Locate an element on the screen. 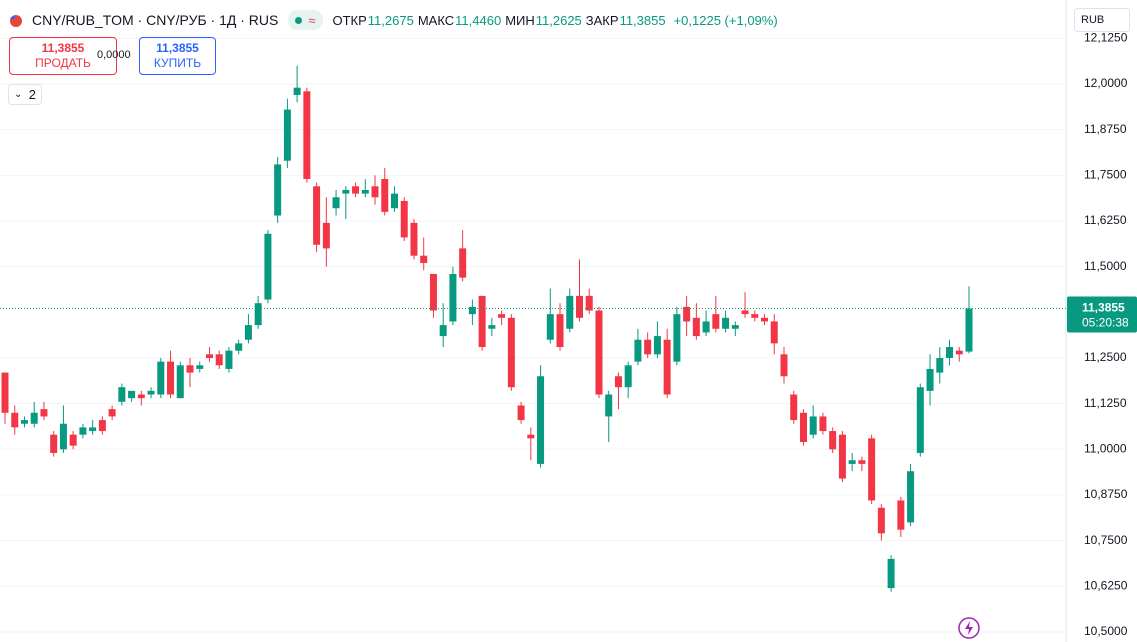 The height and width of the screenshot is (642, 1137). sell-label: ПРОДАТЬ is located at coordinates (63, 63).